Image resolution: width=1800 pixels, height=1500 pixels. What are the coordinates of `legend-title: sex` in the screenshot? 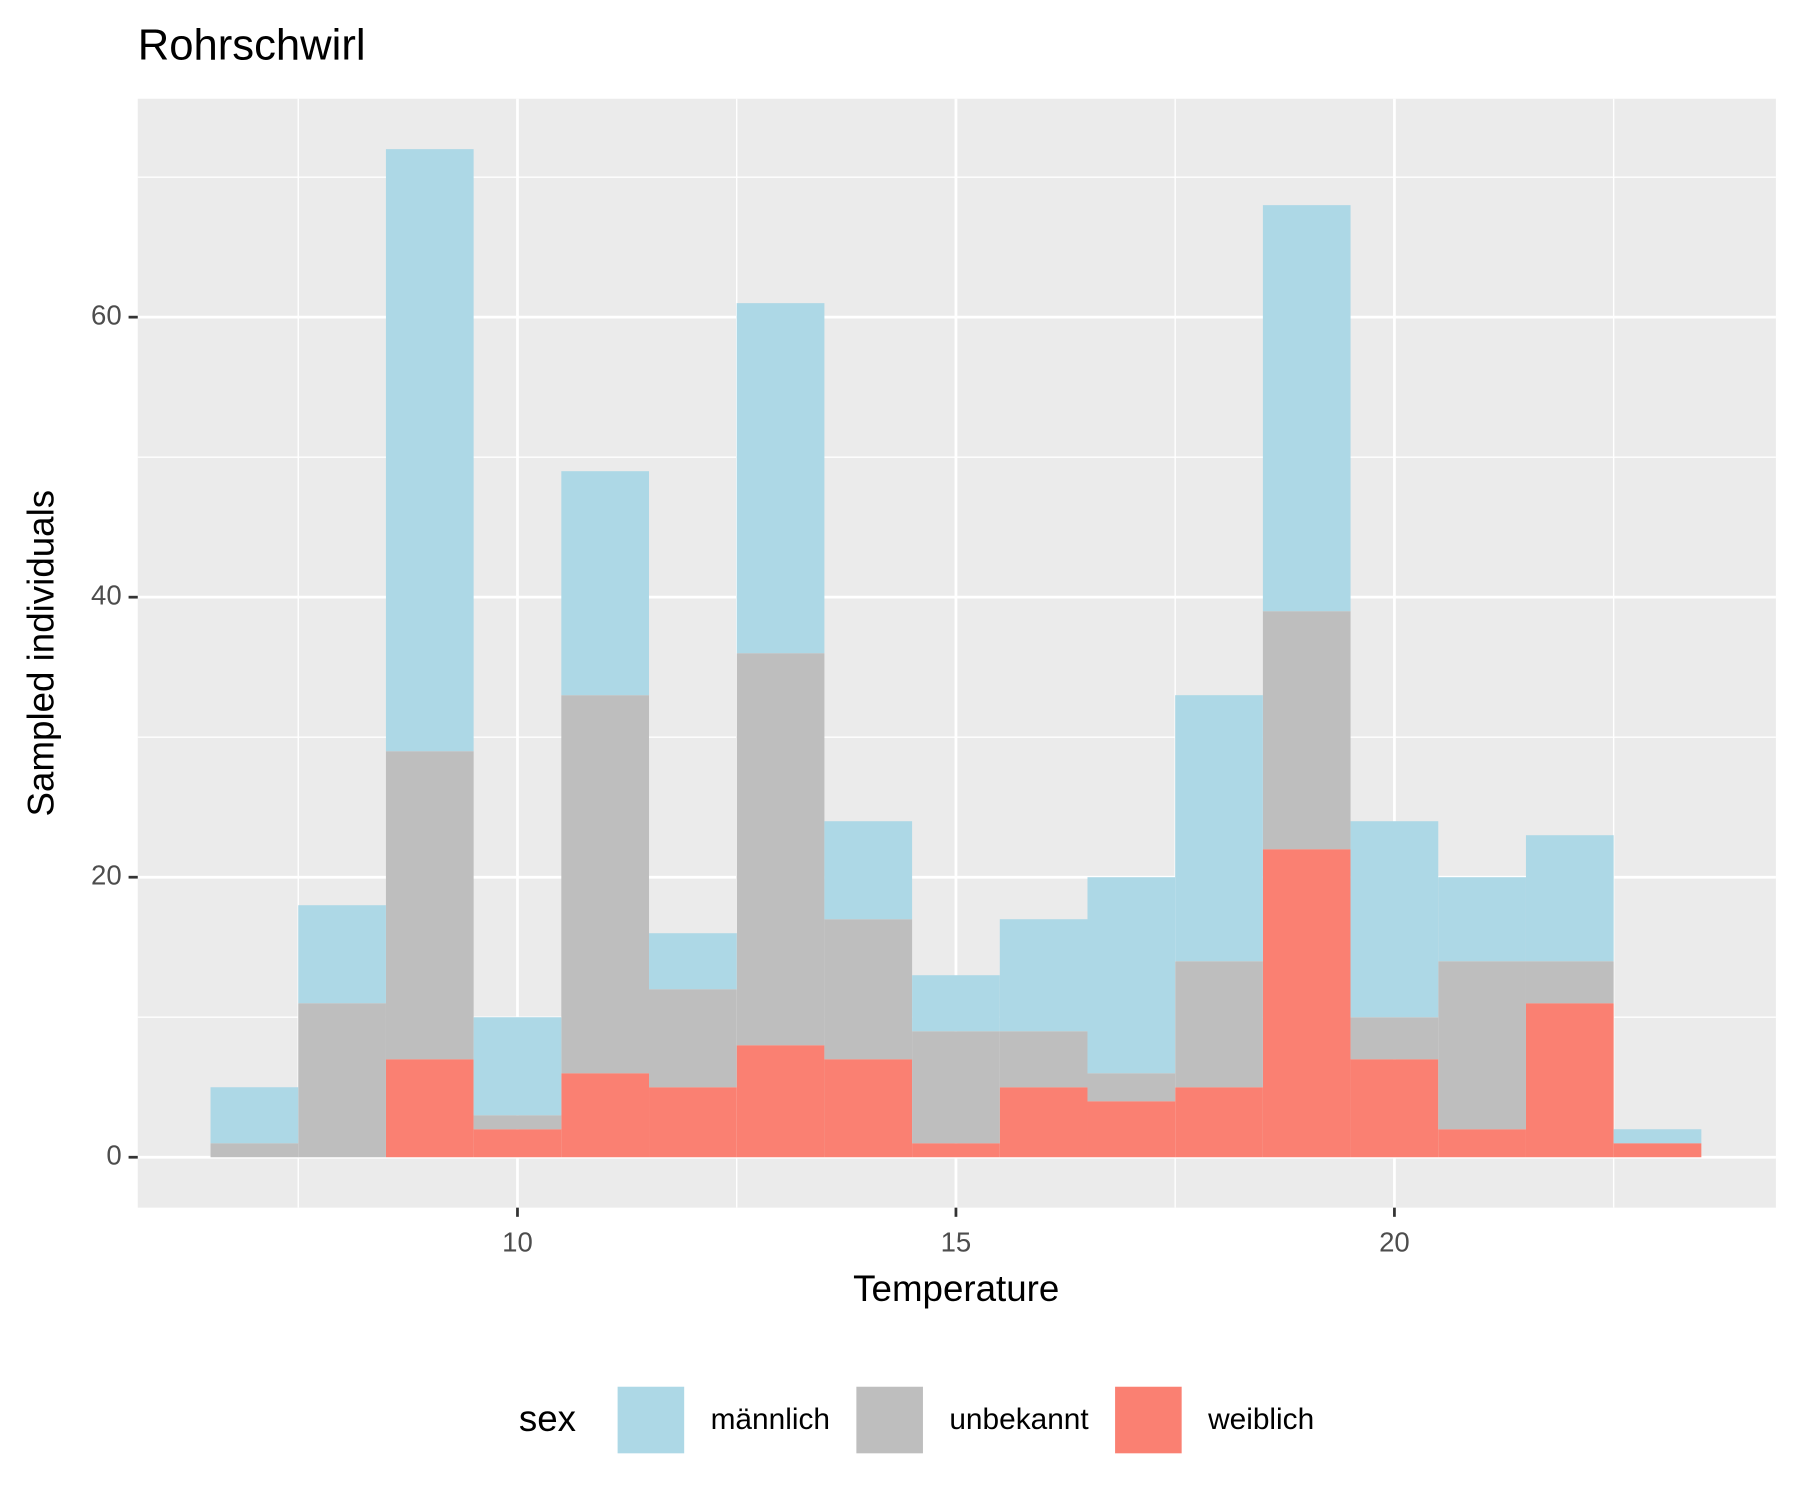 It's located at (547, 1418).